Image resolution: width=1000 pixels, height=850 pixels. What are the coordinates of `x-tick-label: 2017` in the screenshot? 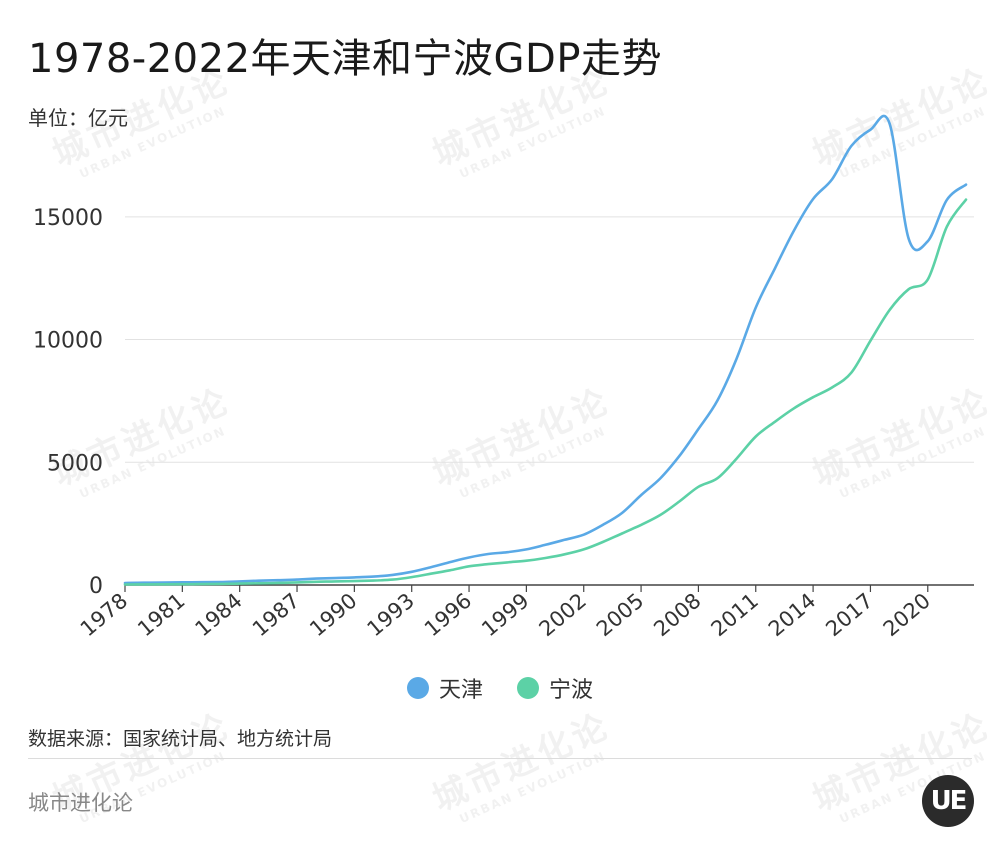 It's located at (849, 614).